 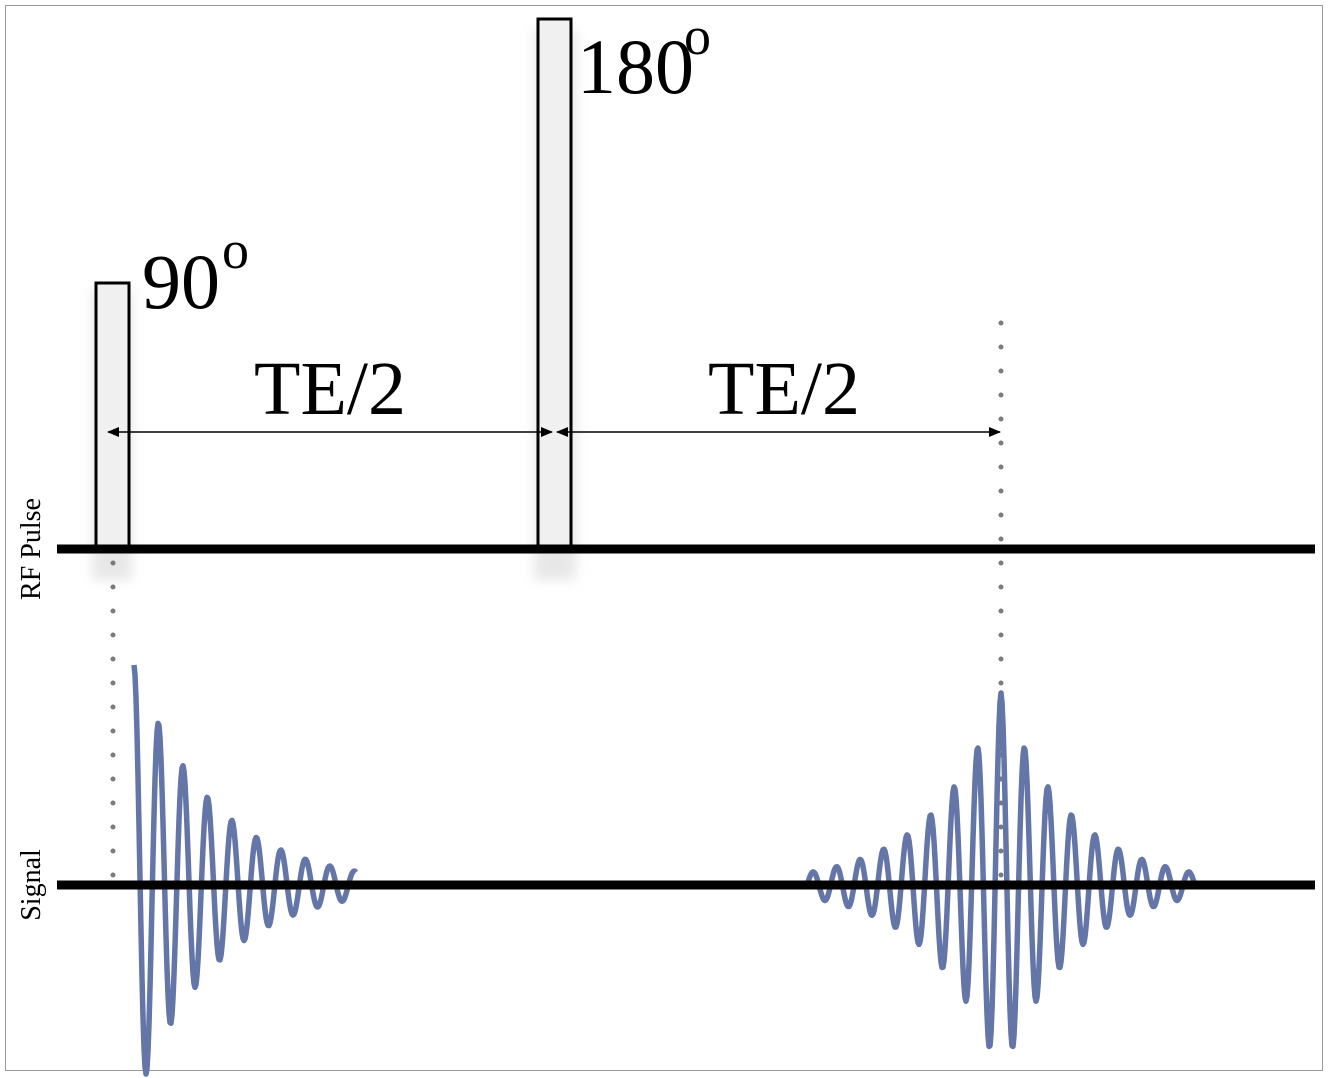 What do you see at coordinates (1002, 870) in the screenshot?
I see `echo-signal-wave` at bounding box center [1002, 870].